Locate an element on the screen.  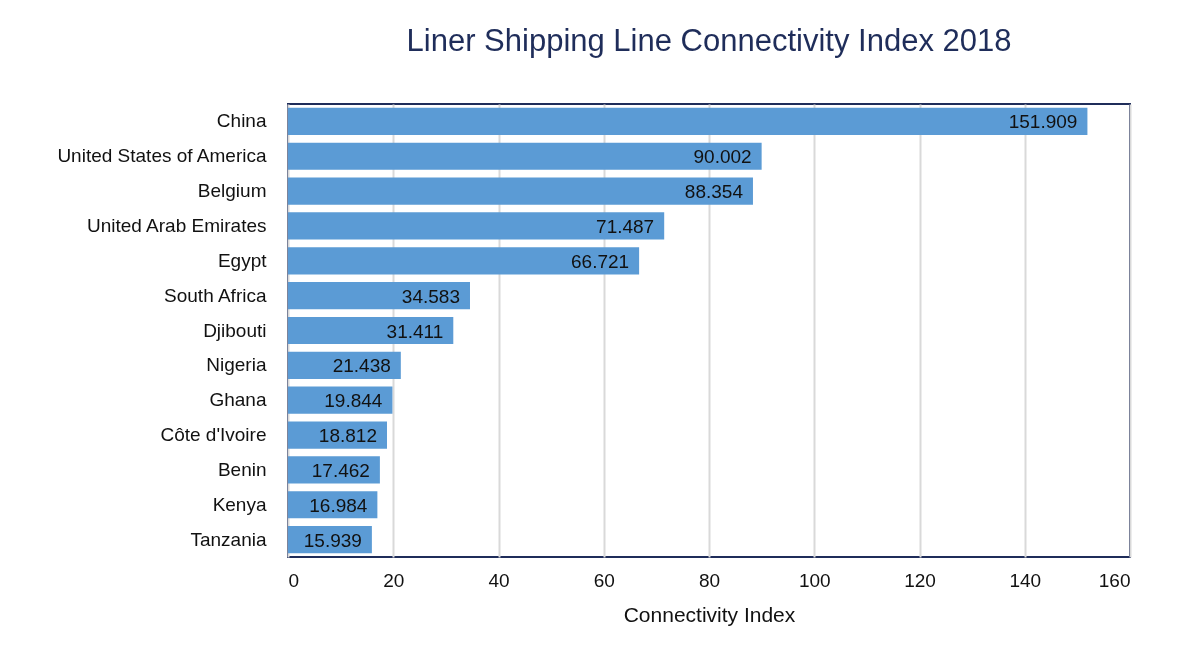
y-tick-label: Kenya is located at coordinates (239, 504).